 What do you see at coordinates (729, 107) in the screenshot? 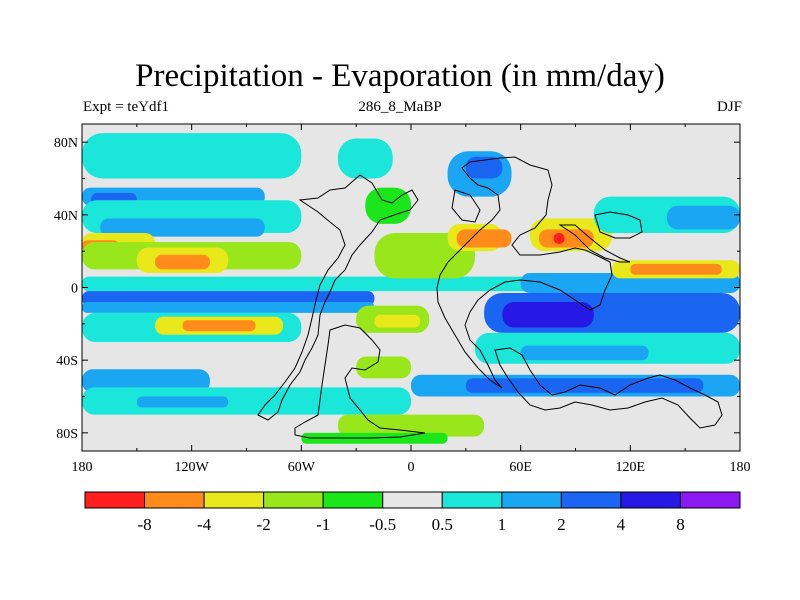
I see `season-label: DJF` at bounding box center [729, 107].